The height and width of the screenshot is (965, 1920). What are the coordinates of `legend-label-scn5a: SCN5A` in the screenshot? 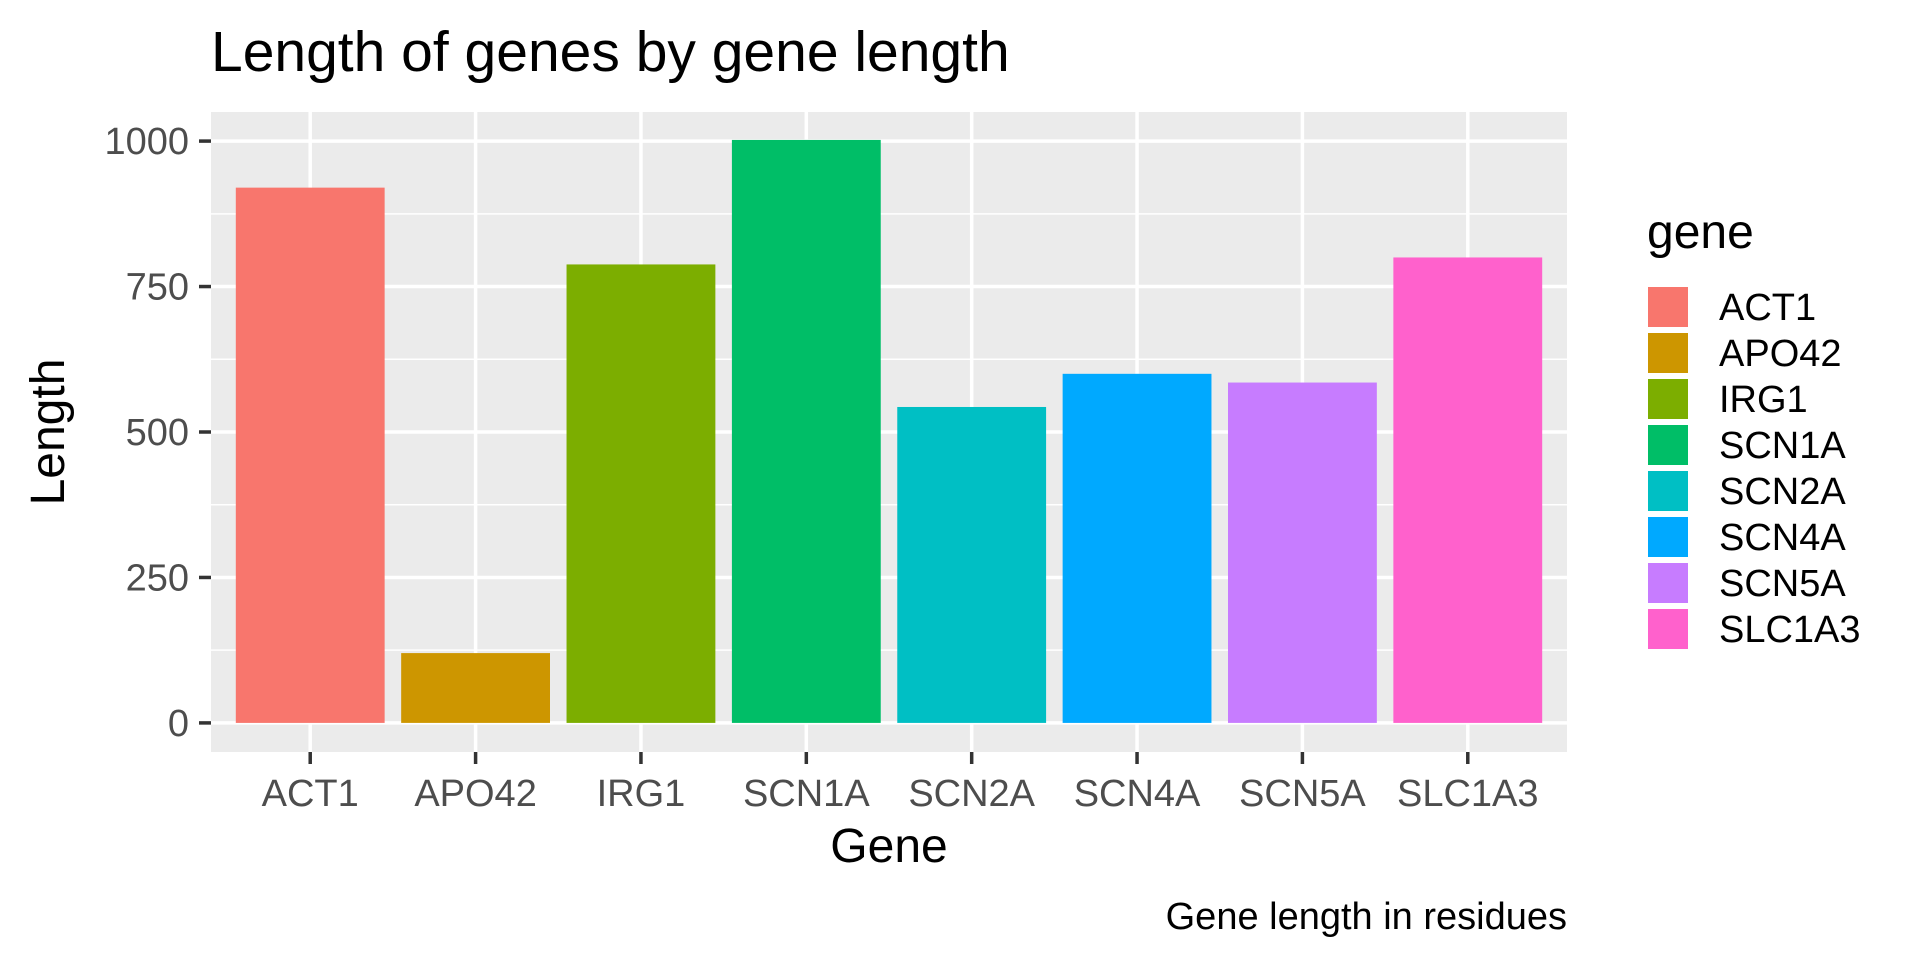 It's located at (1782, 584).